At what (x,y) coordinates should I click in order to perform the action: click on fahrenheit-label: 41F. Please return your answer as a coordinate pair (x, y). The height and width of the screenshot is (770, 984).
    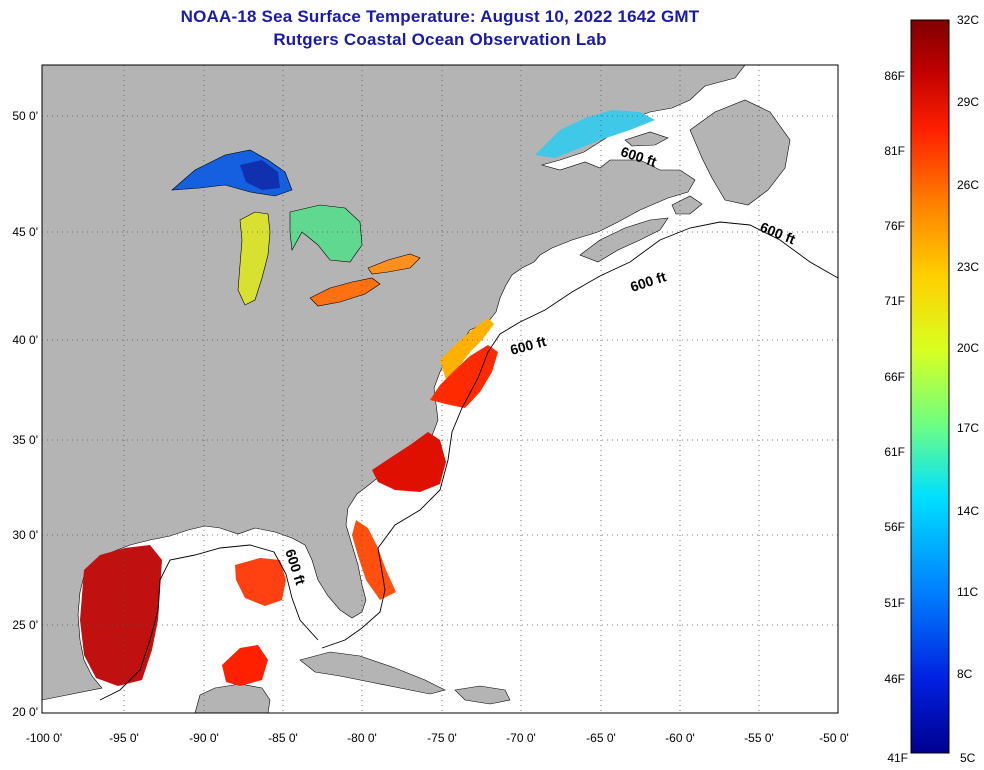
    Looking at the image, I should click on (897, 758).